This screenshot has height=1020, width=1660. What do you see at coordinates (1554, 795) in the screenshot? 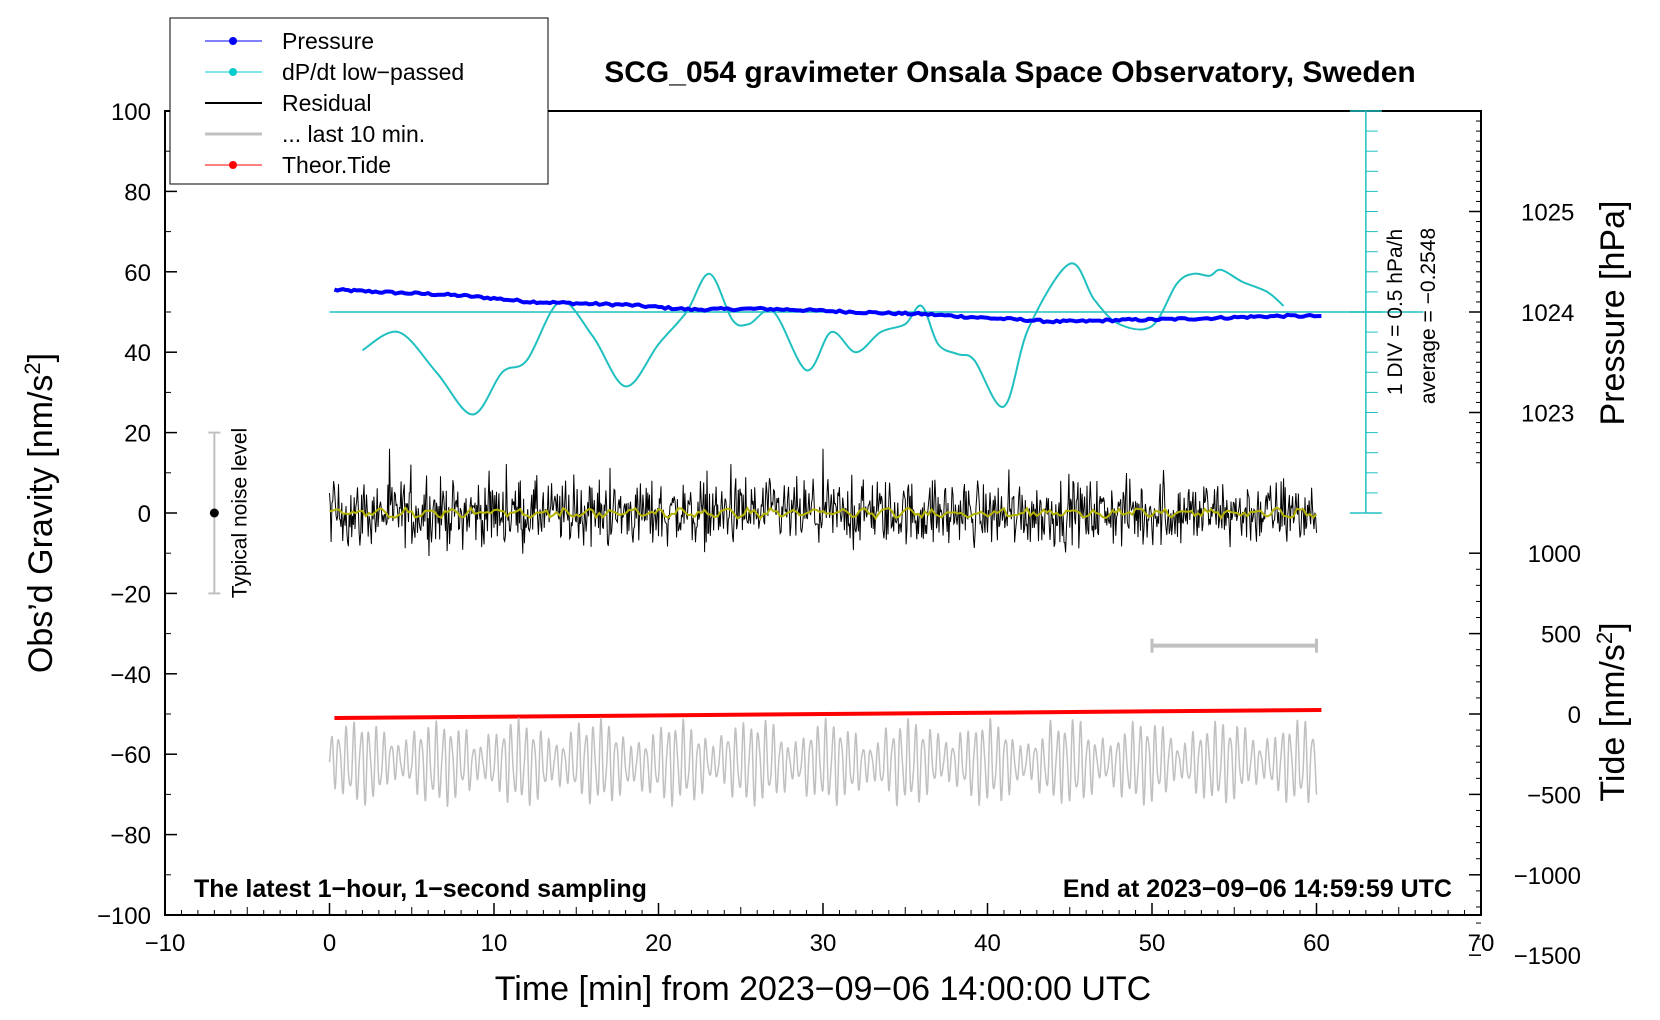
I see `tide-tick-label: −500` at bounding box center [1554, 795].